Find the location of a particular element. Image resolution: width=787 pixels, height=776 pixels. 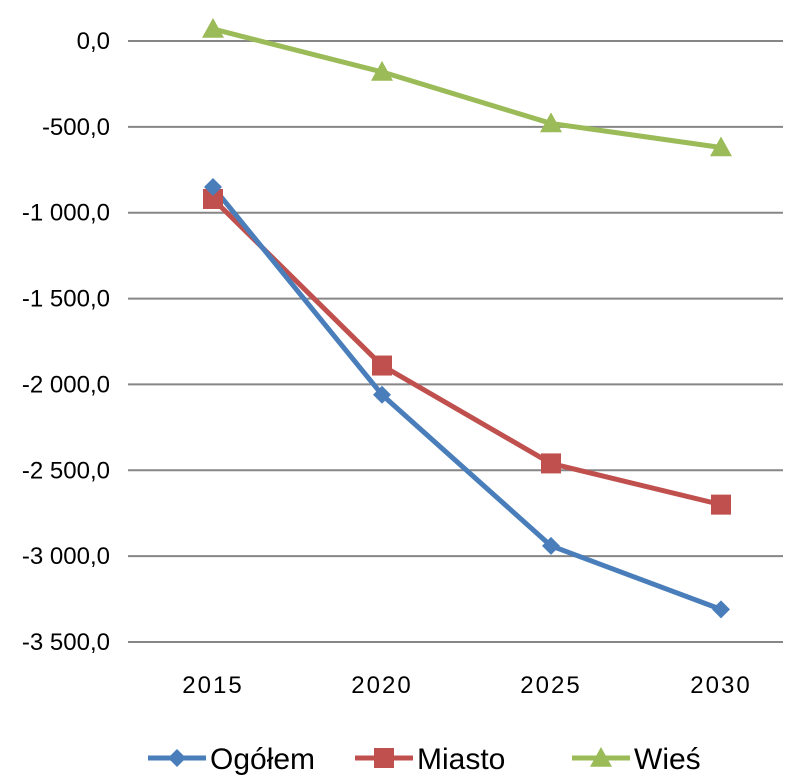

y-tick-label: -2 000,0 is located at coordinates (66, 384).